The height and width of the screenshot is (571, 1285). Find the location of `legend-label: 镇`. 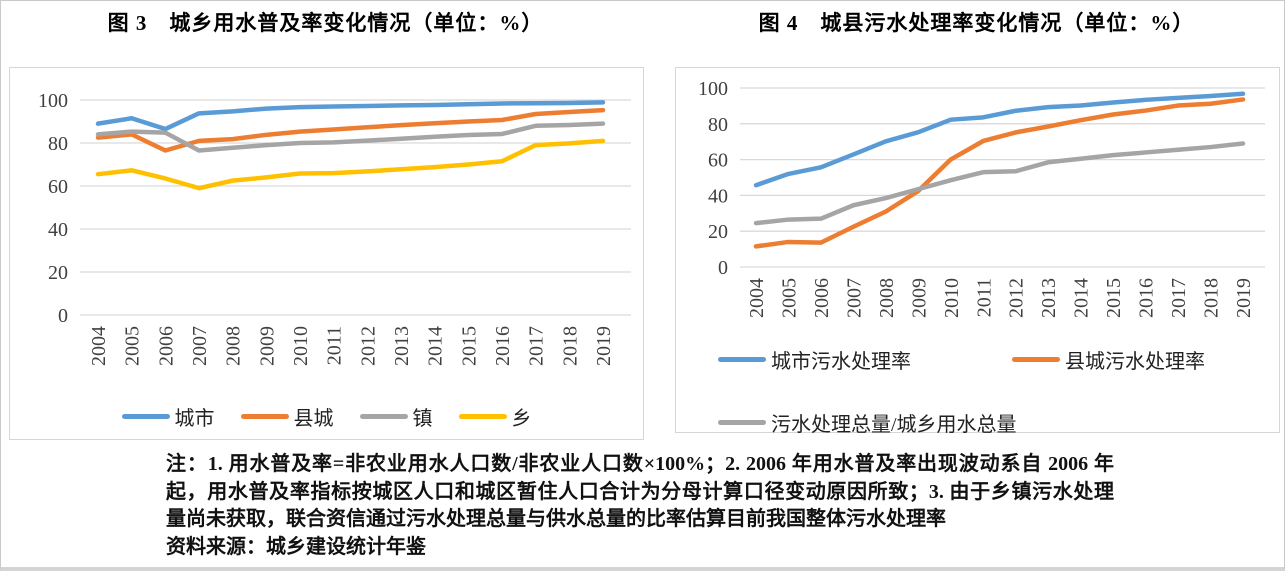

legend-label: 镇 is located at coordinates (422, 418).